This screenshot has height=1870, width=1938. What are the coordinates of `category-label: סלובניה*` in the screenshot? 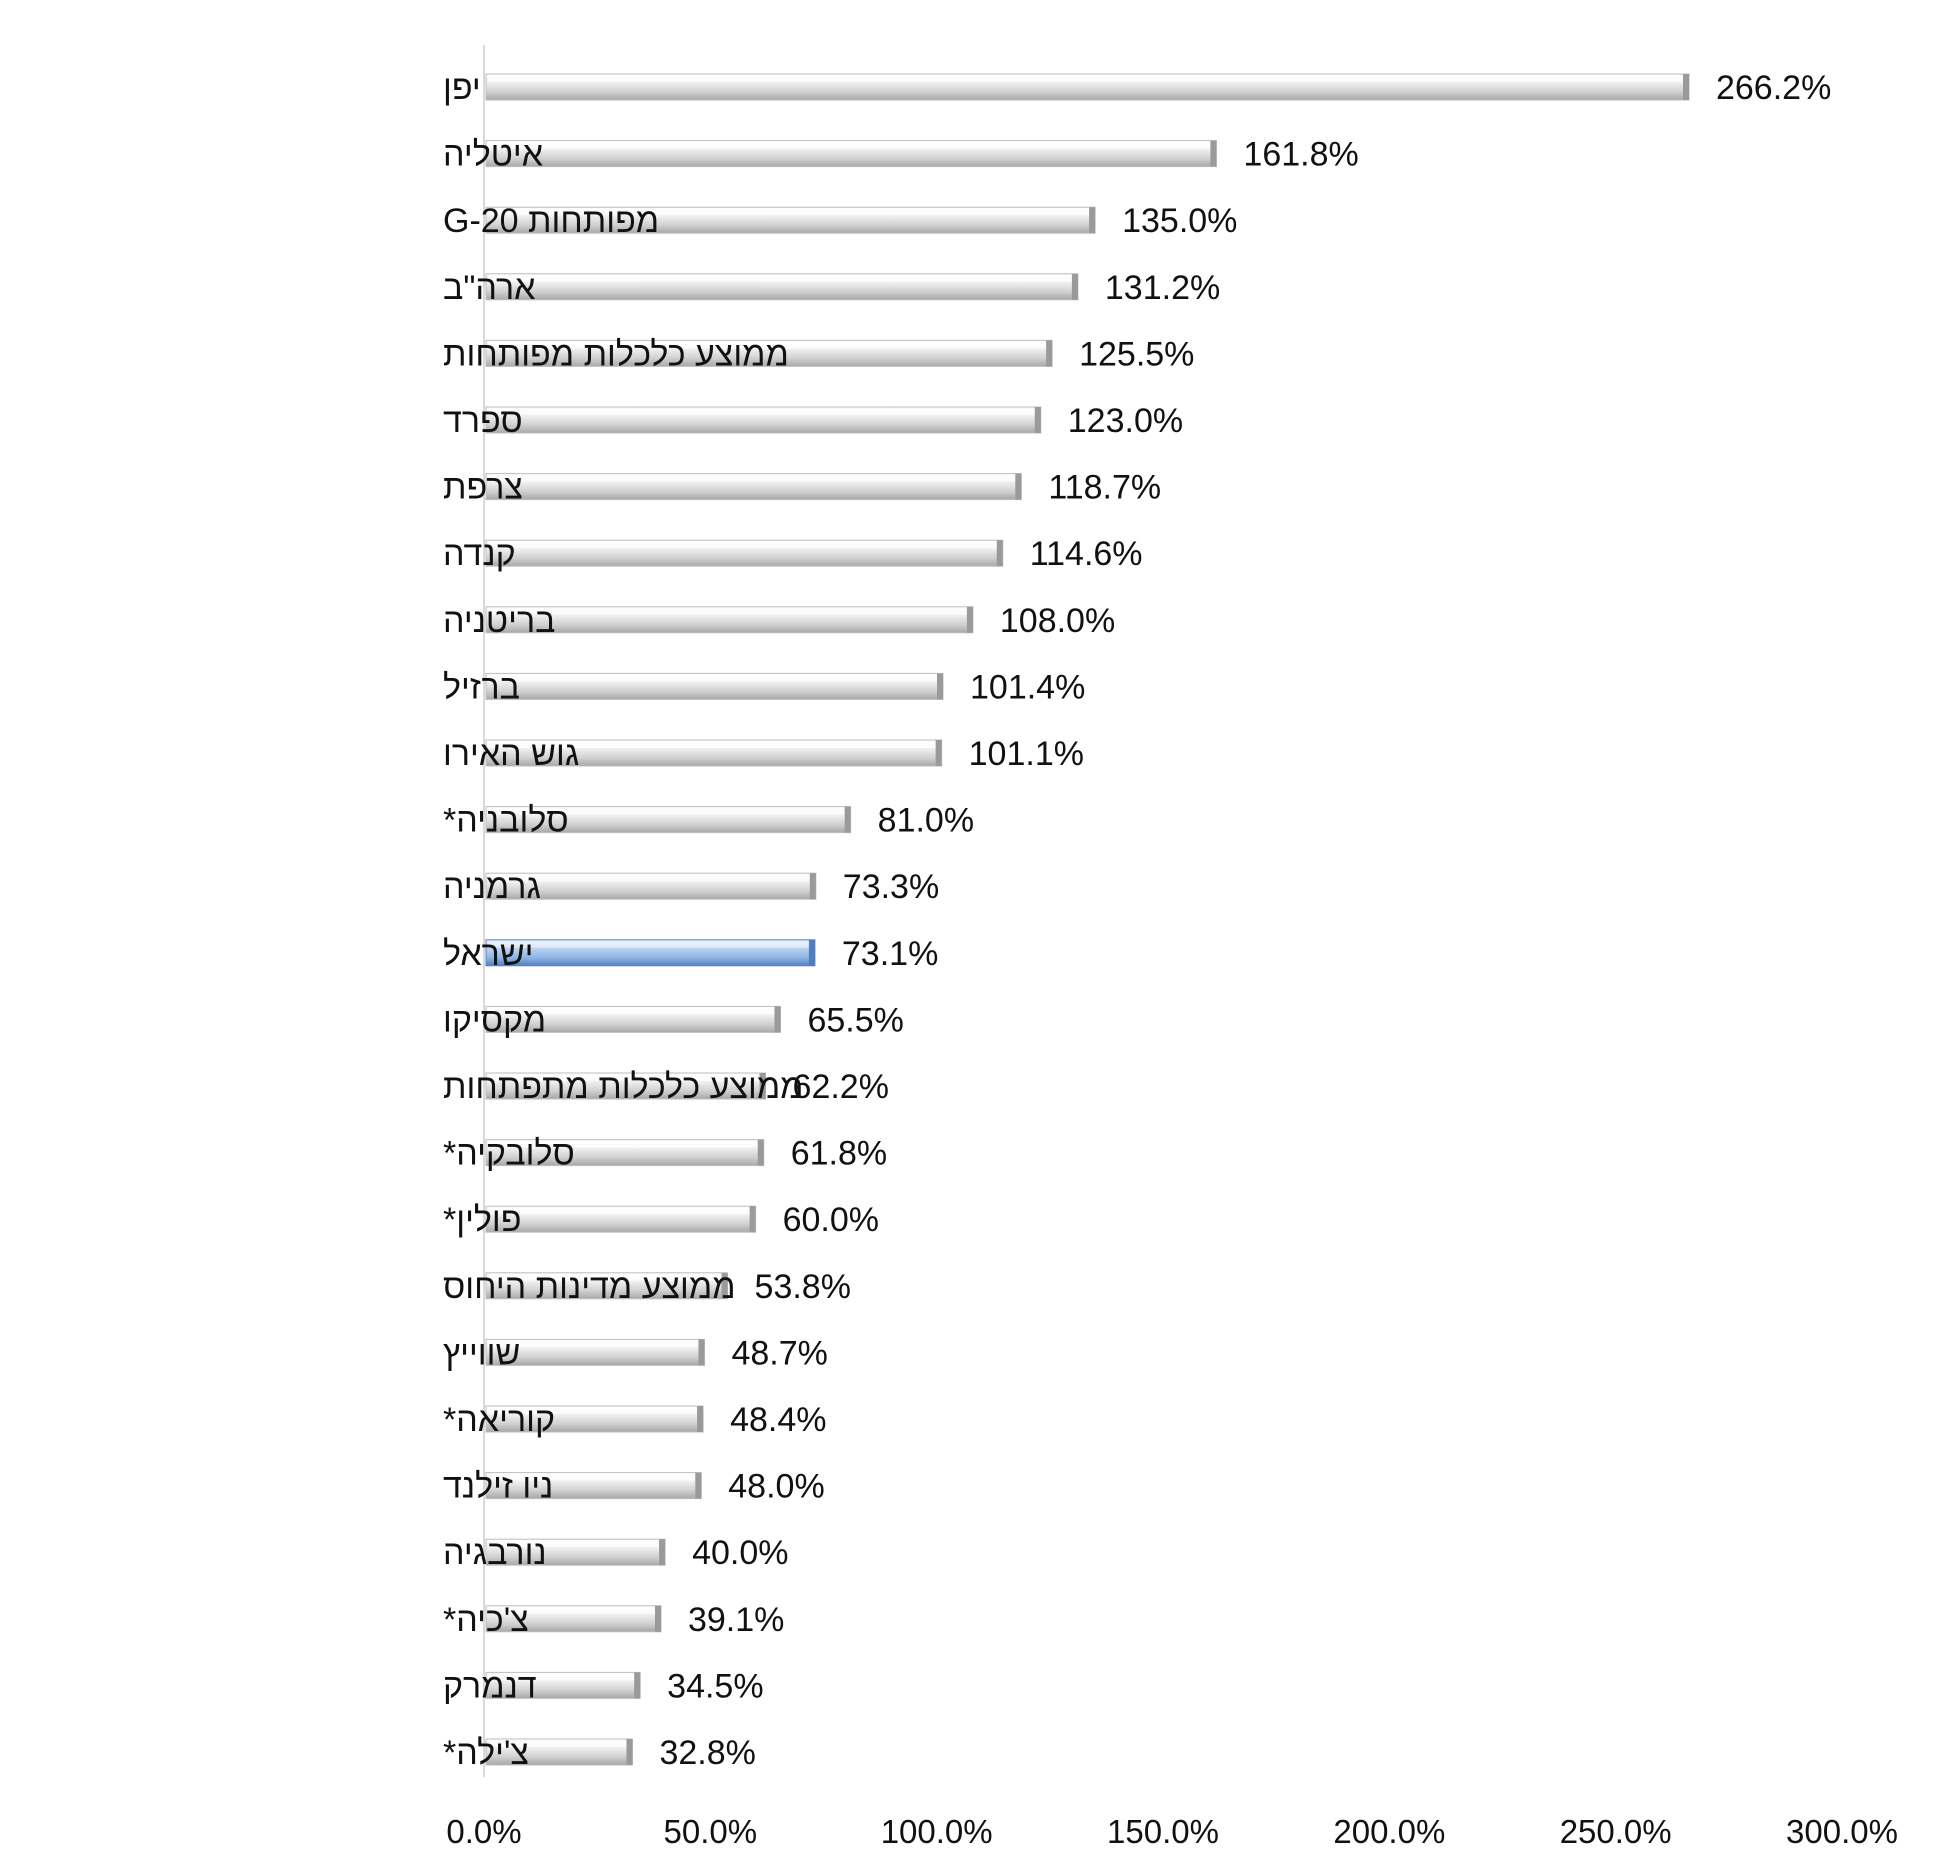 It's located at (506, 821).